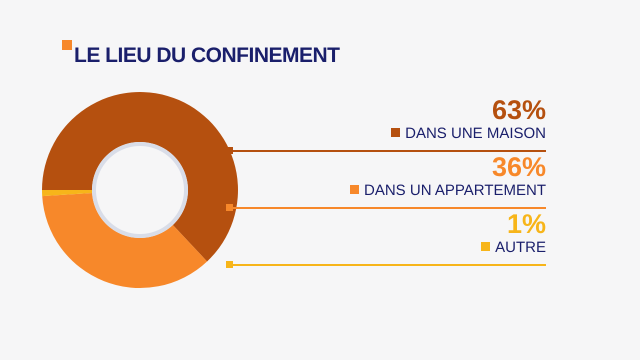  I want to click on legend-label: DANS UNE MAISON, so click(475, 133).